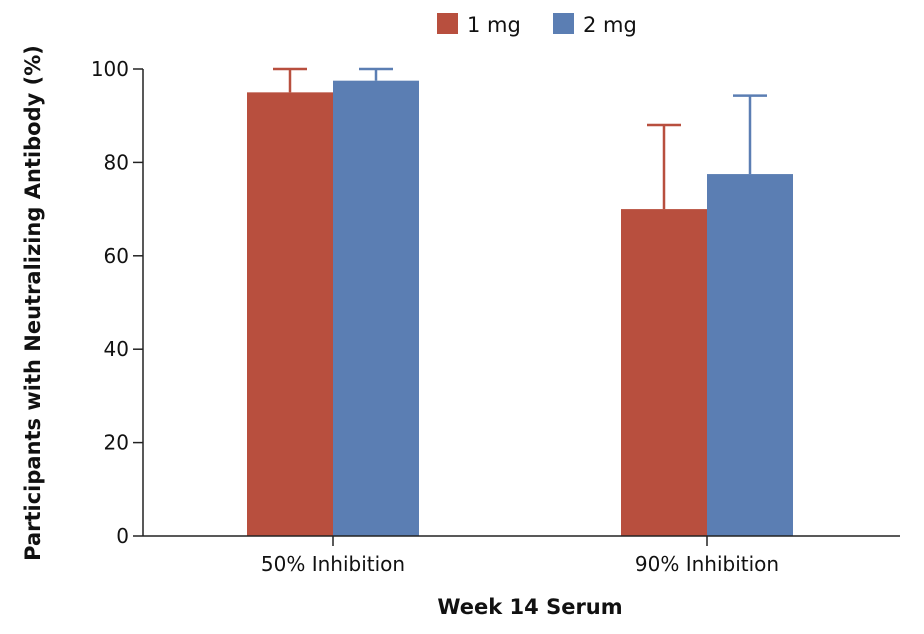  Describe the element at coordinates (707, 564) in the screenshot. I see `x-tick-label: 90% Inhibition` at that location.